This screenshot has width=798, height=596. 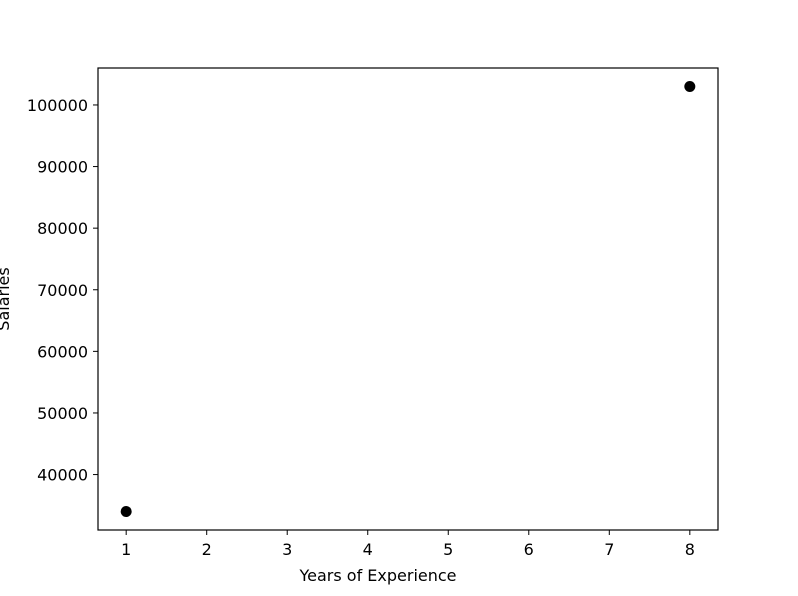 I want to click on x-tick-label: 7, so click(x=609, y=549).